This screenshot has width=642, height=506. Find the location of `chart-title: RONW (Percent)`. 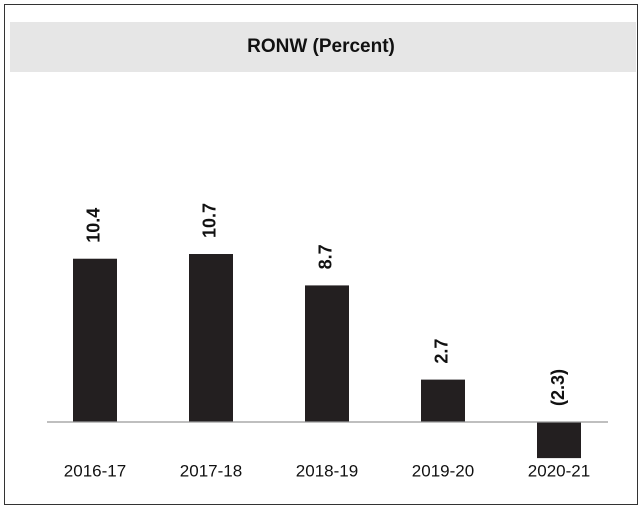

chart-title: RONW (Percent) is located at coordinates (321, 46).